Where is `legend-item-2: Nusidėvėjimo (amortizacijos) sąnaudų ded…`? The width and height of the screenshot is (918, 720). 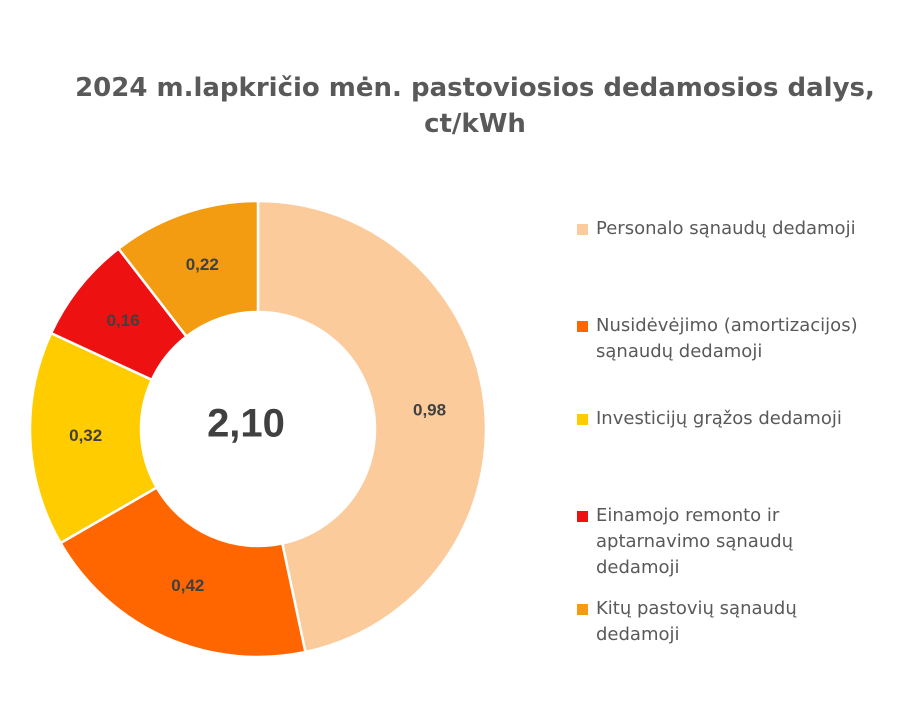 legend-item-2: Nusidėvėjimo (amortizacijos) sąnaudų ded… is located at coordinates (742, 339).